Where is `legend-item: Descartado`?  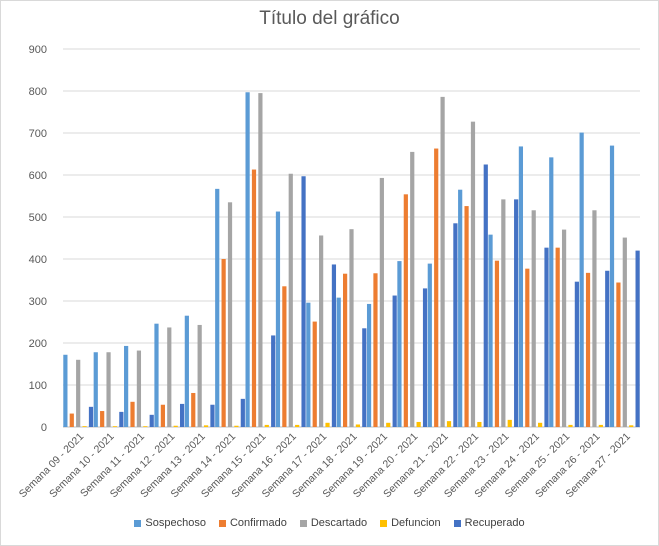
legend-item: Descartado is located at coordinates (333, 523).